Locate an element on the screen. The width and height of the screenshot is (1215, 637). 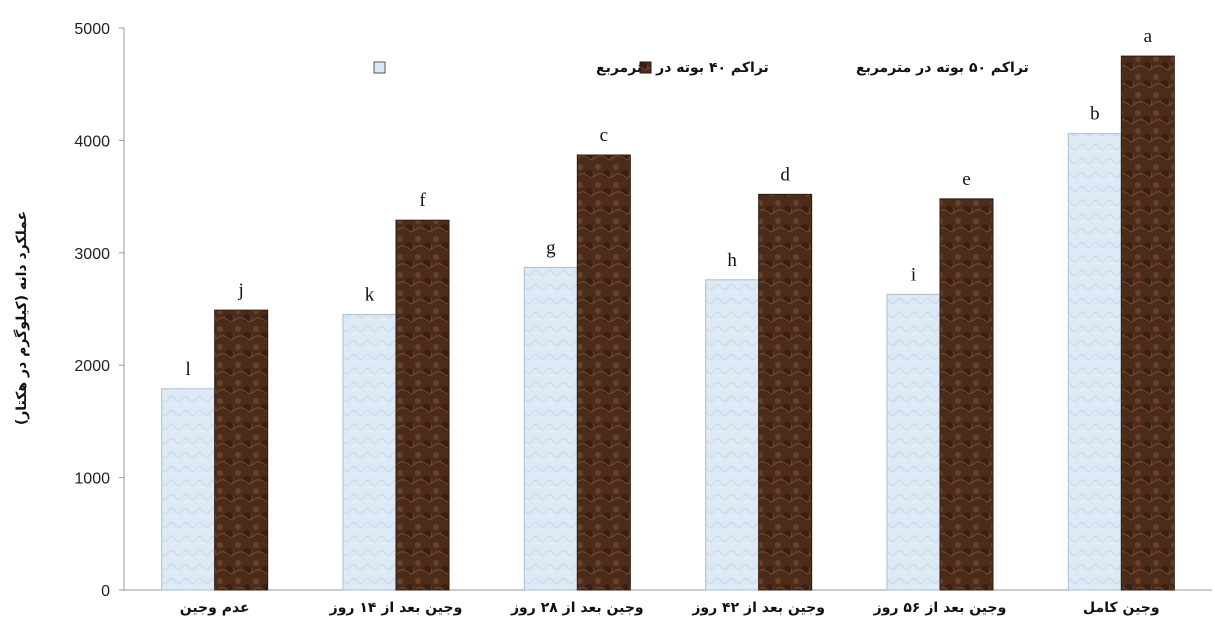
legend-label-50: تراکم ۵۰ بوته در مترمربع is located at coordinates (942, 68).